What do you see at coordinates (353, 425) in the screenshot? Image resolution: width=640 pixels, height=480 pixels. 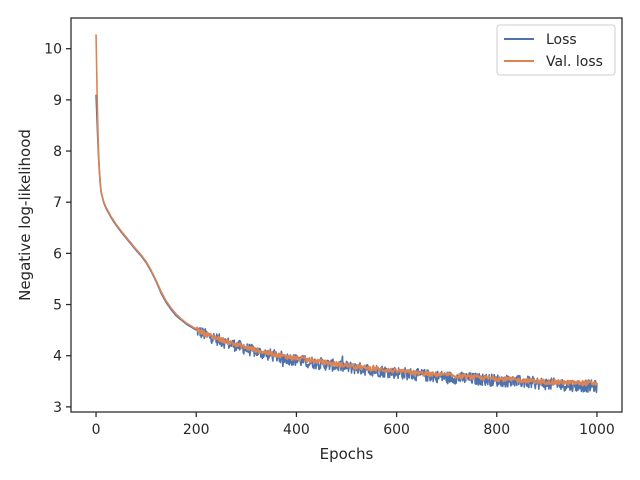 I see `x-axis-ticks: 0 200 400 600 800 1000` at bounding box center [353, 425].